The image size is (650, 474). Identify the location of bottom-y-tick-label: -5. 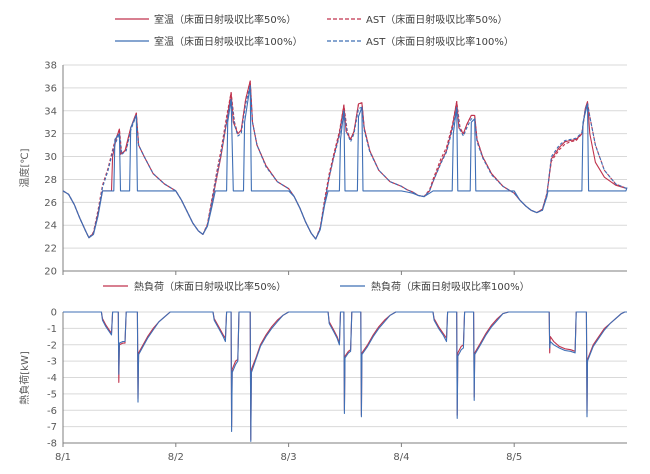
(52, 394).